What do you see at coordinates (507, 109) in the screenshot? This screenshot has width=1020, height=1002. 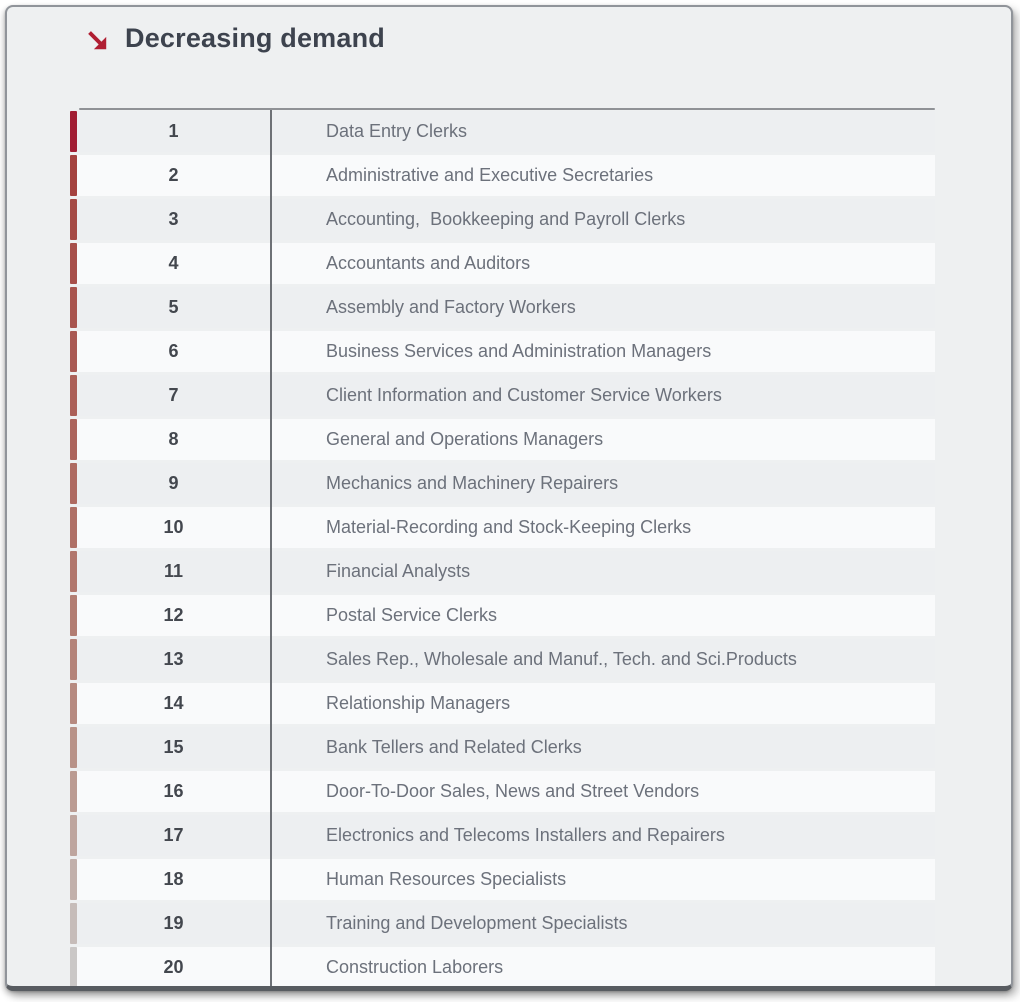 I see `table-top-border` at bounding box center [507, 109].